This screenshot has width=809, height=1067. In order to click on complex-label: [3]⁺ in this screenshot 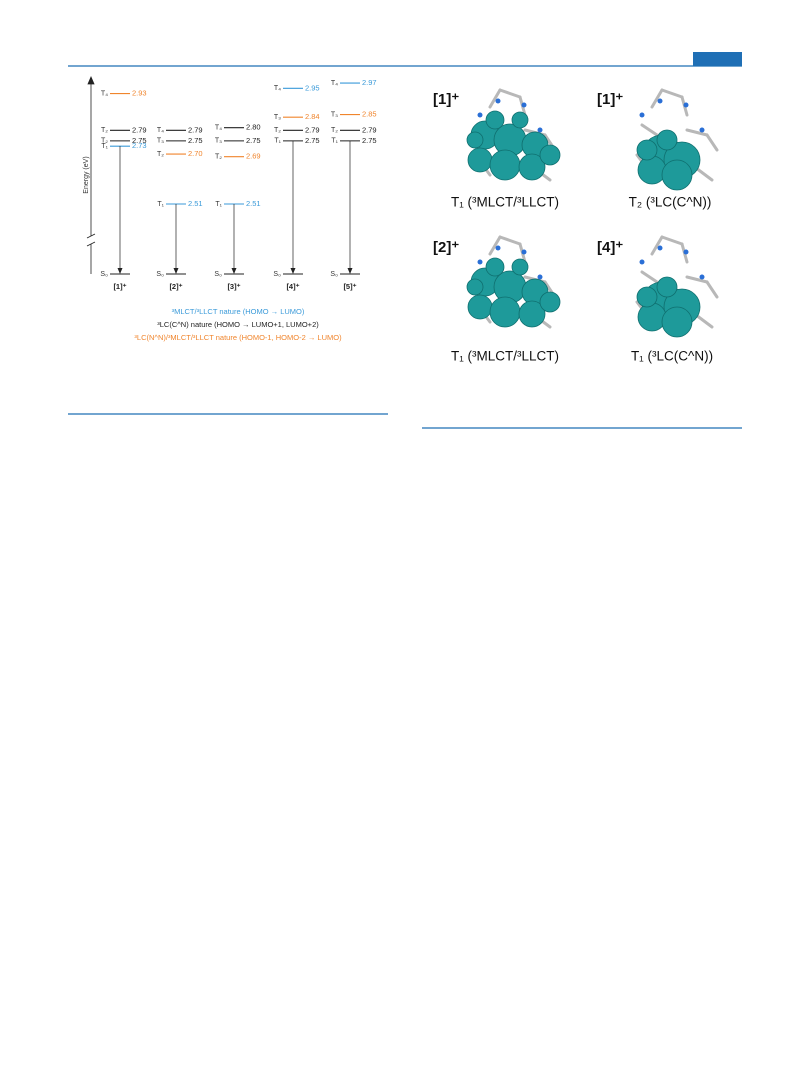, I will do `click(233, 286)`.